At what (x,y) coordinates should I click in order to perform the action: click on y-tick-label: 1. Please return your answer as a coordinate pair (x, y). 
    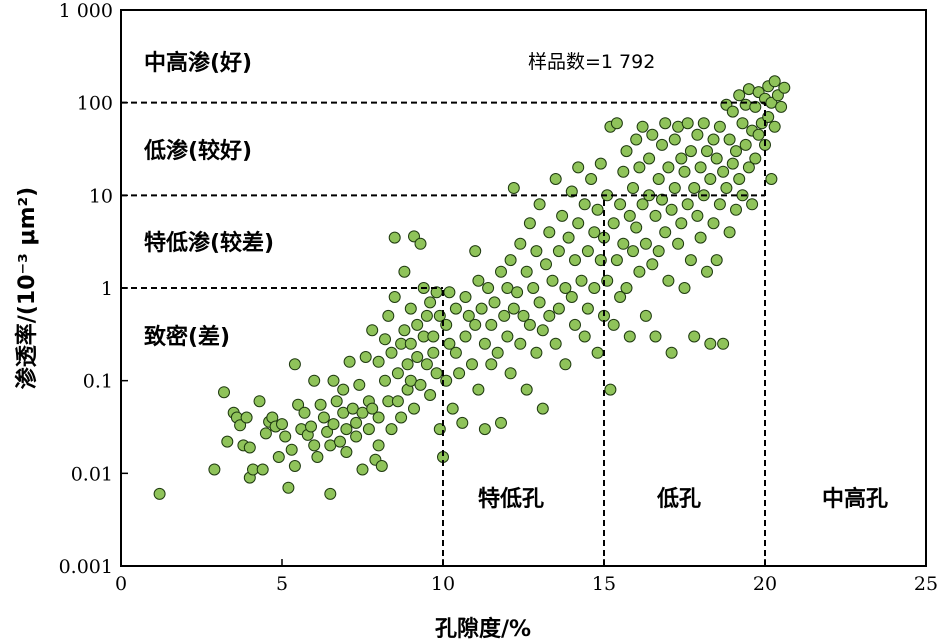
    Looking at the image, I should click on (107, 289).